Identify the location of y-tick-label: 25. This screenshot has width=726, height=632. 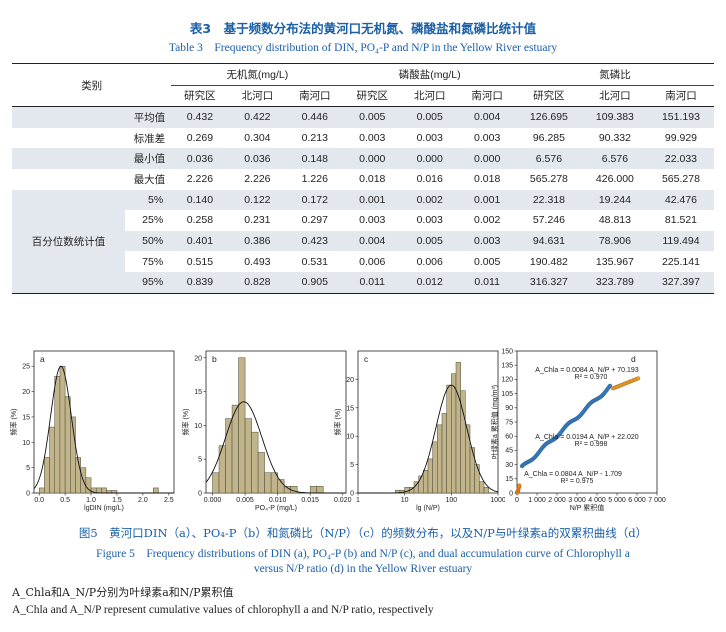
(26, 367).